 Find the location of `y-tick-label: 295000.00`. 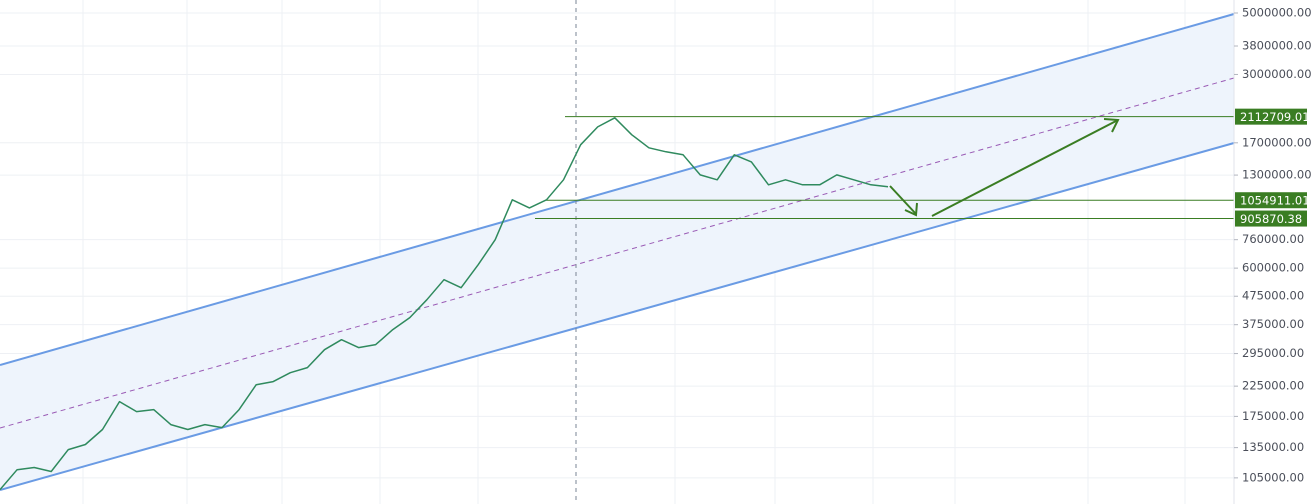

y-tick-label: 295000.00 is located at coordinates (1273, 353).